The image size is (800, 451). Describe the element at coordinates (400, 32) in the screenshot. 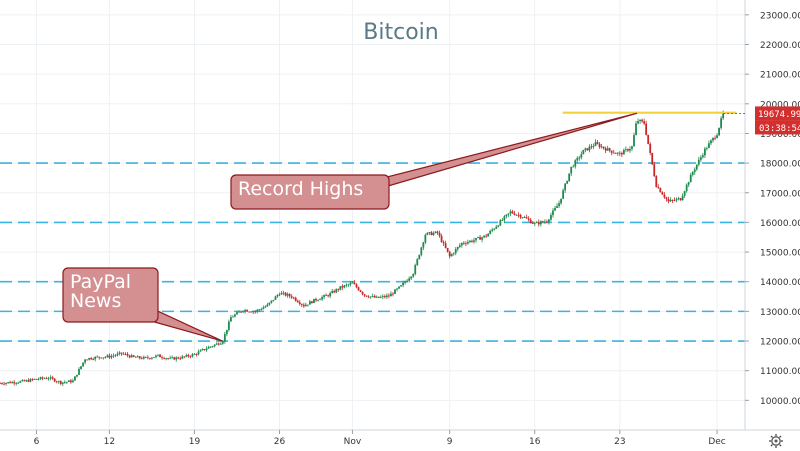

I see `chart-title: Bitcoin` at that location.